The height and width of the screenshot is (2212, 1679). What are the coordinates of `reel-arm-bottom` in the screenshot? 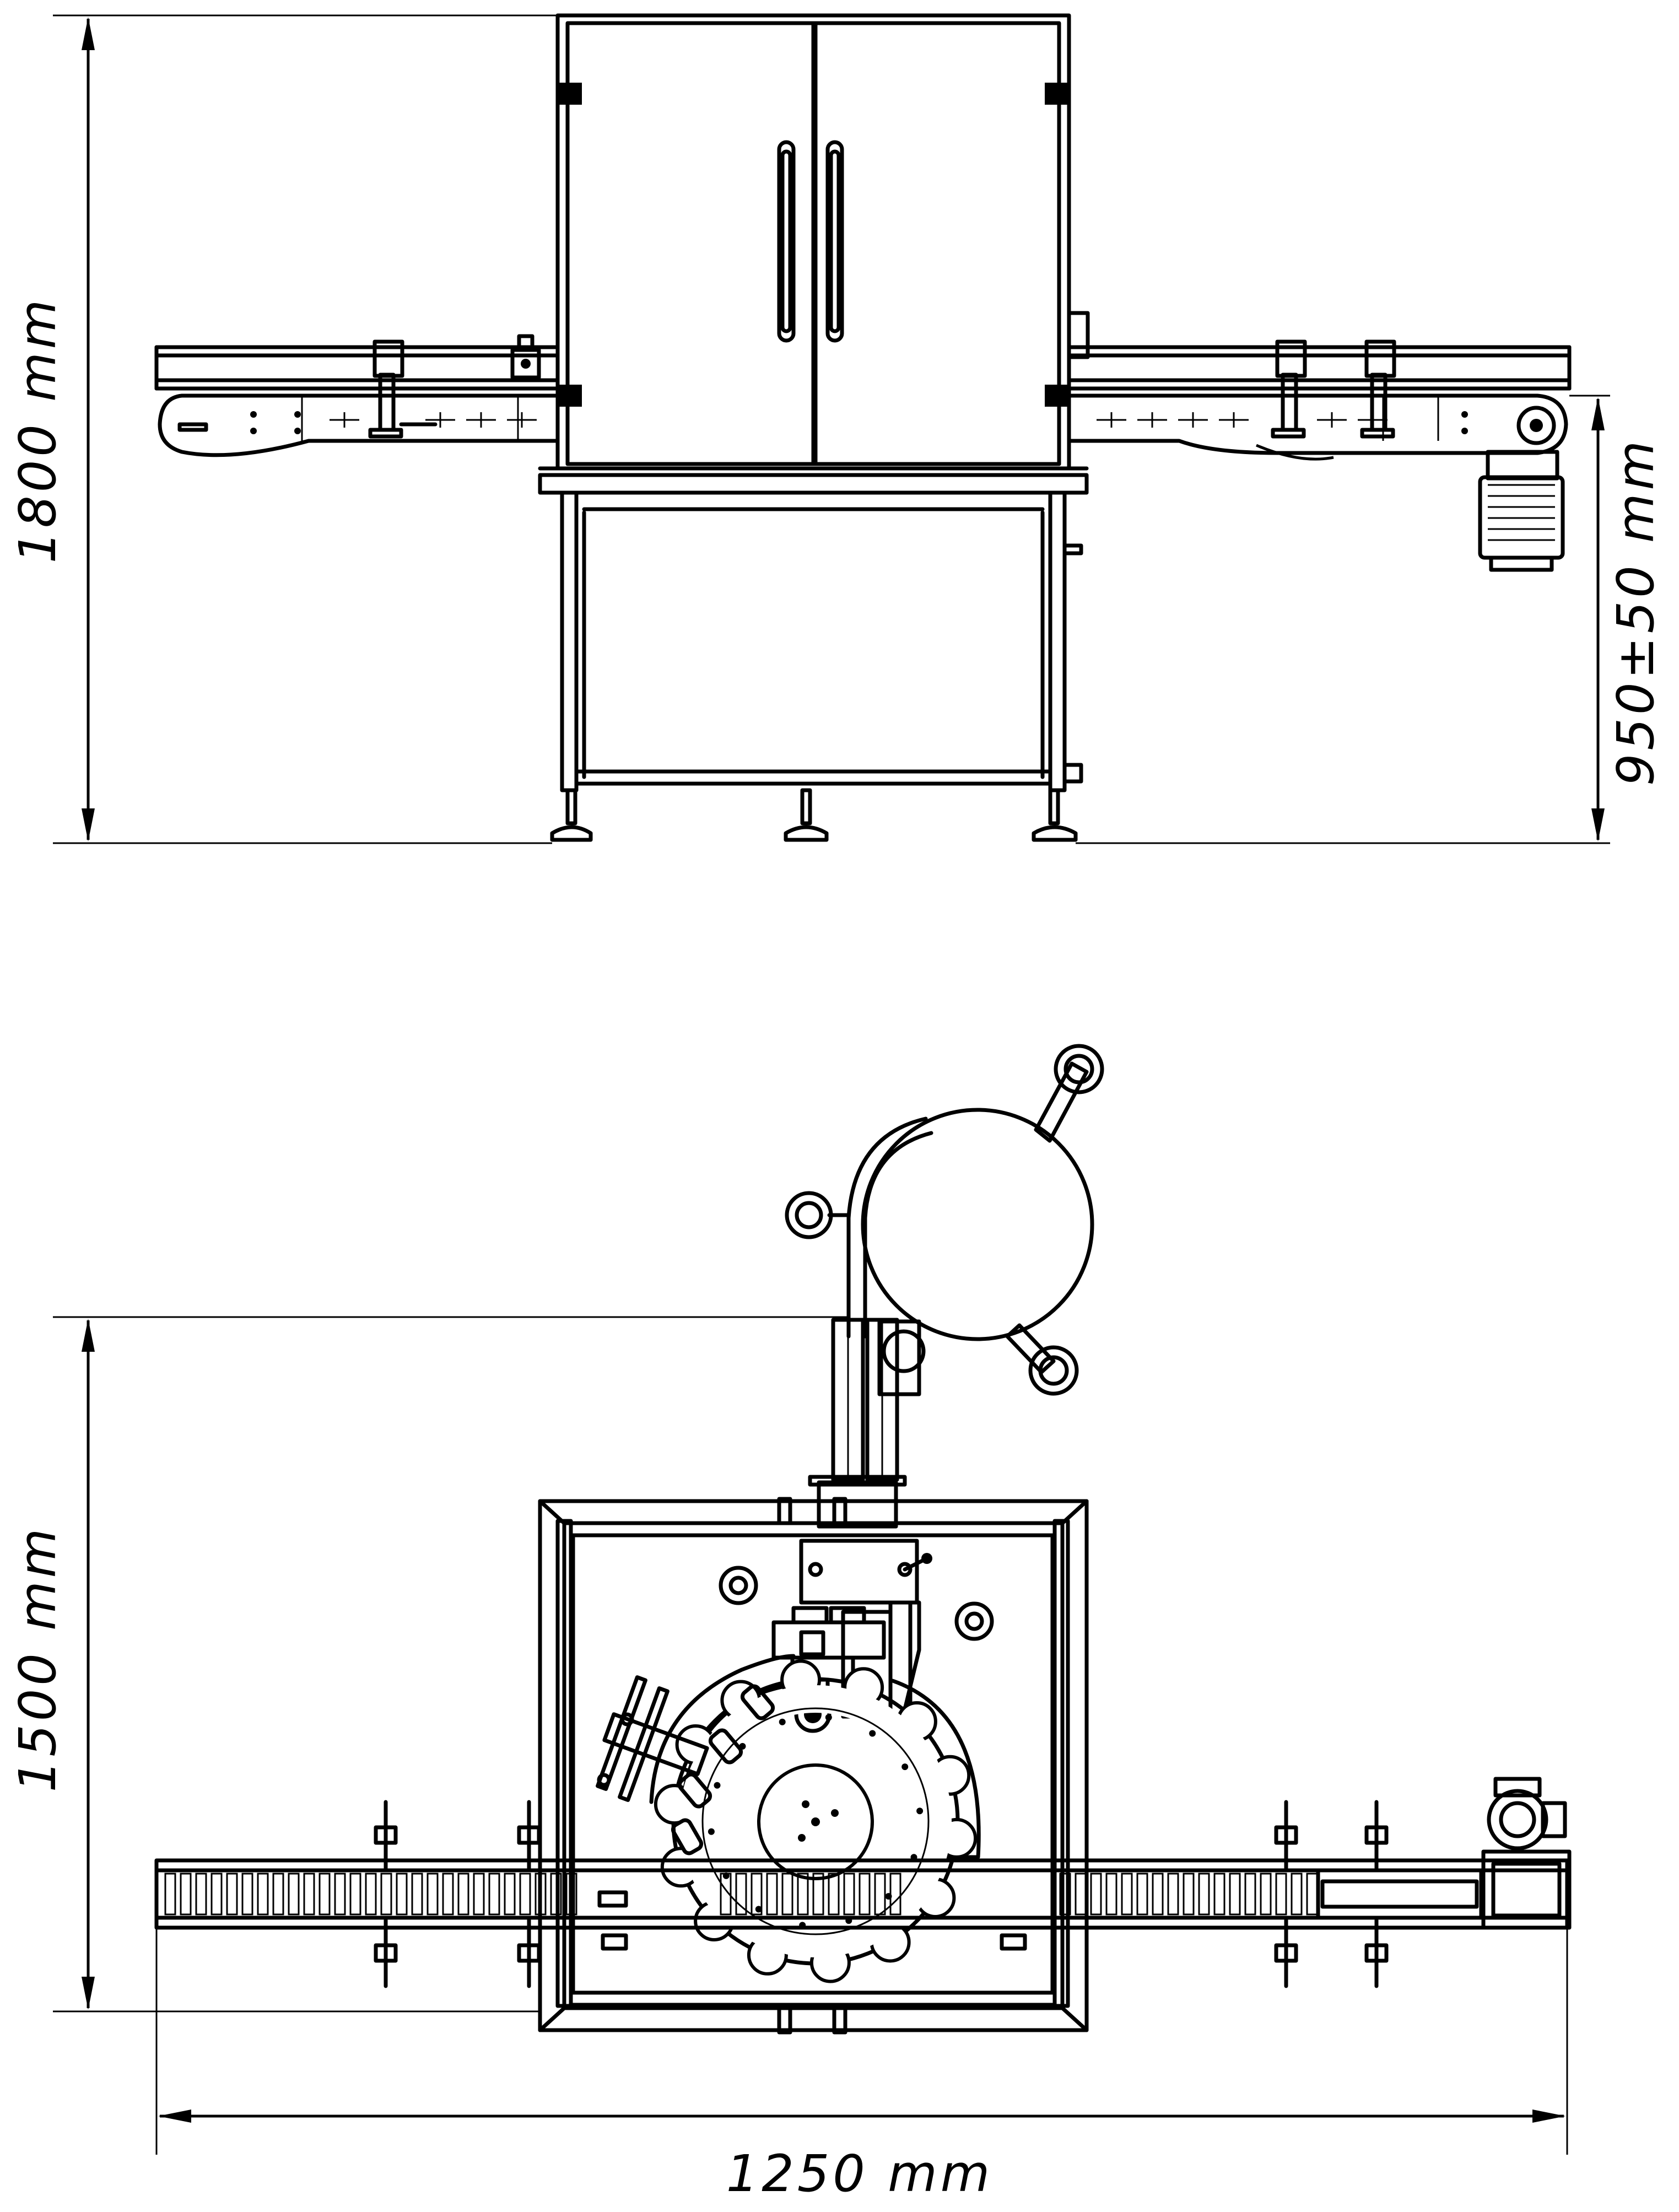 It's located at (1042, 1359).